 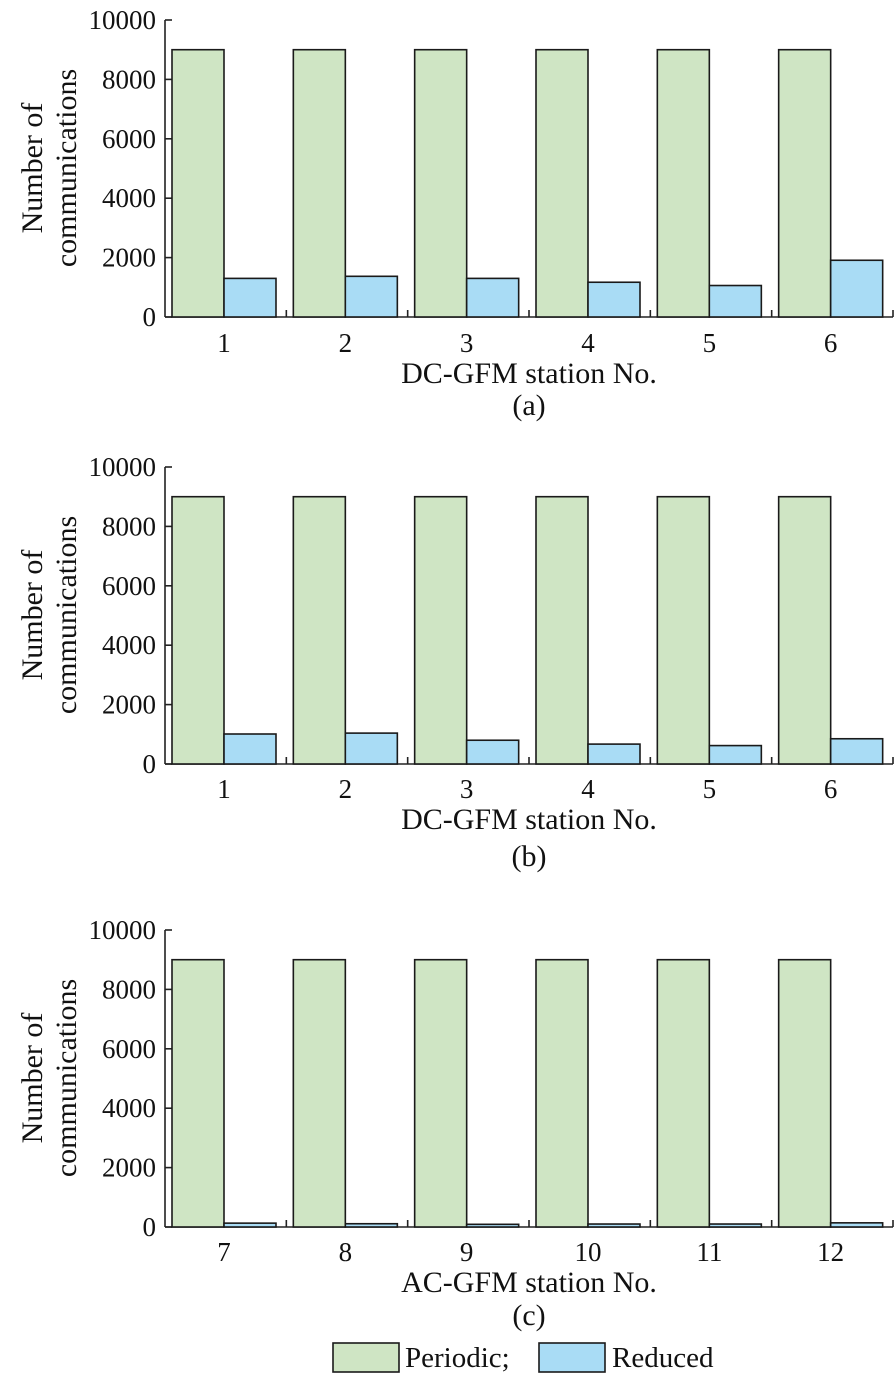 I want to click on x-axis-title: AC-GFM station No., so click(x=529, y=1282).